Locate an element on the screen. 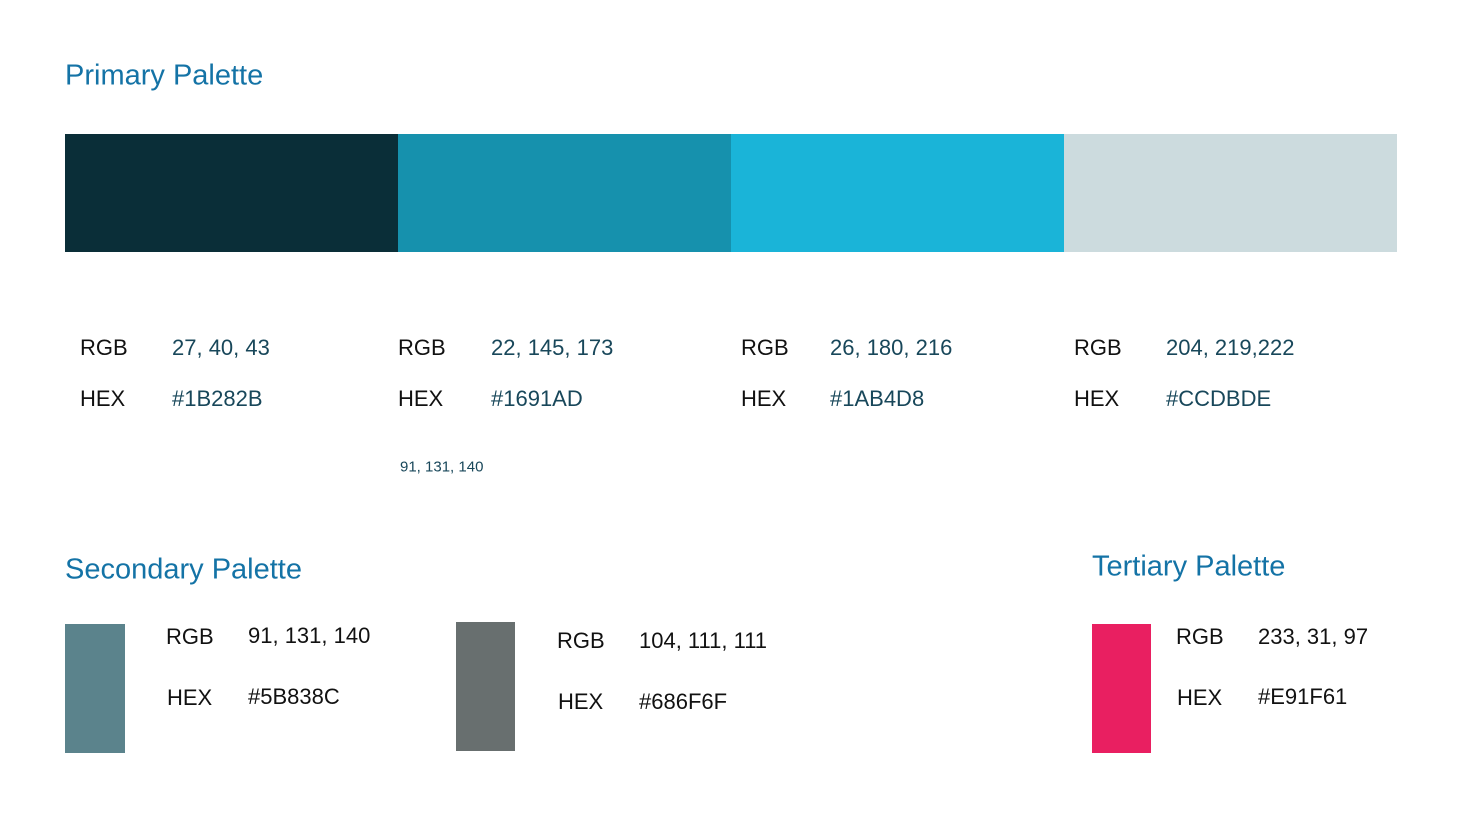  hex-value: #686F6F is located at coordinates (683, 701).